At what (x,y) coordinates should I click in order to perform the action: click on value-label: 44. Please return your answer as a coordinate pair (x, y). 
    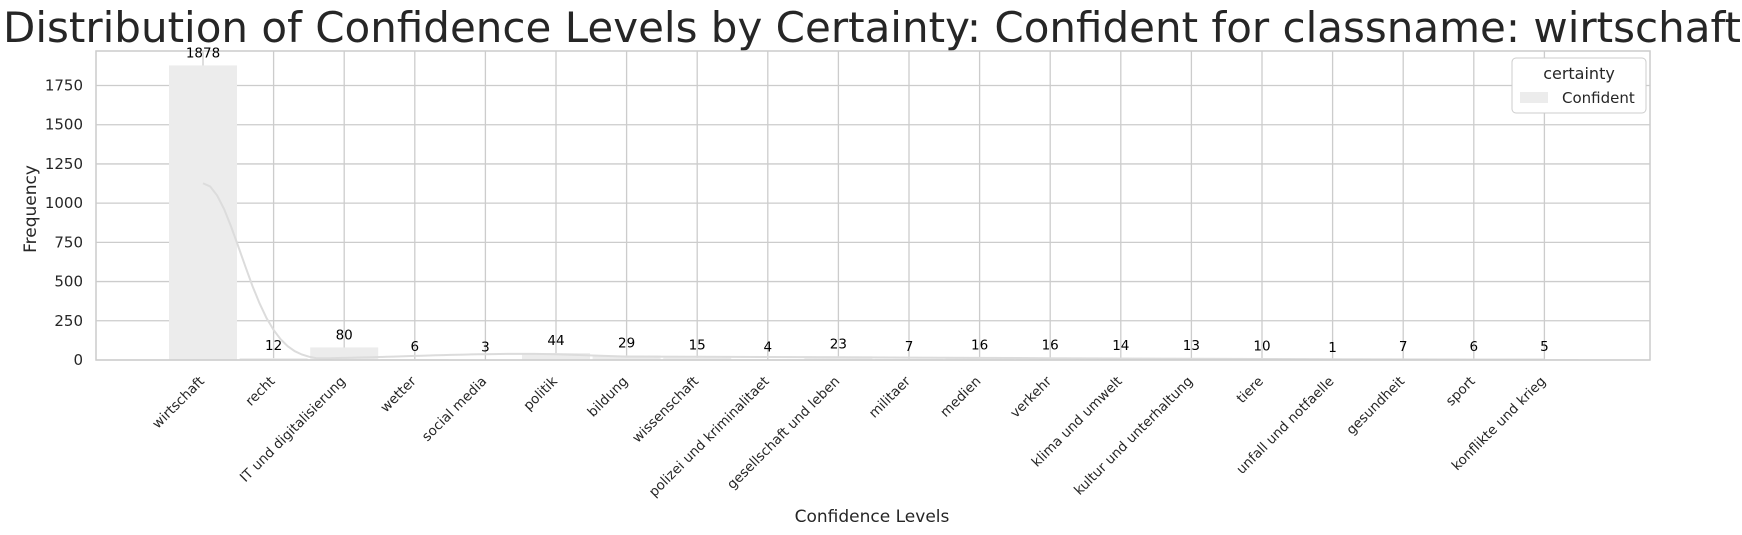
    Looking at the image, I should click on (555, 341).